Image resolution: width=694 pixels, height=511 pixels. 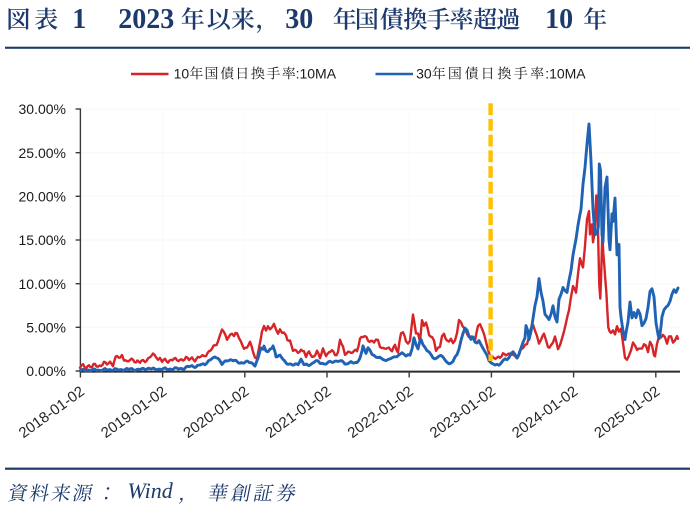 What do you see at coordinates (146, 19) in the screenshot?
I see `svg-text: 2023` at bounding box center [146, 19].